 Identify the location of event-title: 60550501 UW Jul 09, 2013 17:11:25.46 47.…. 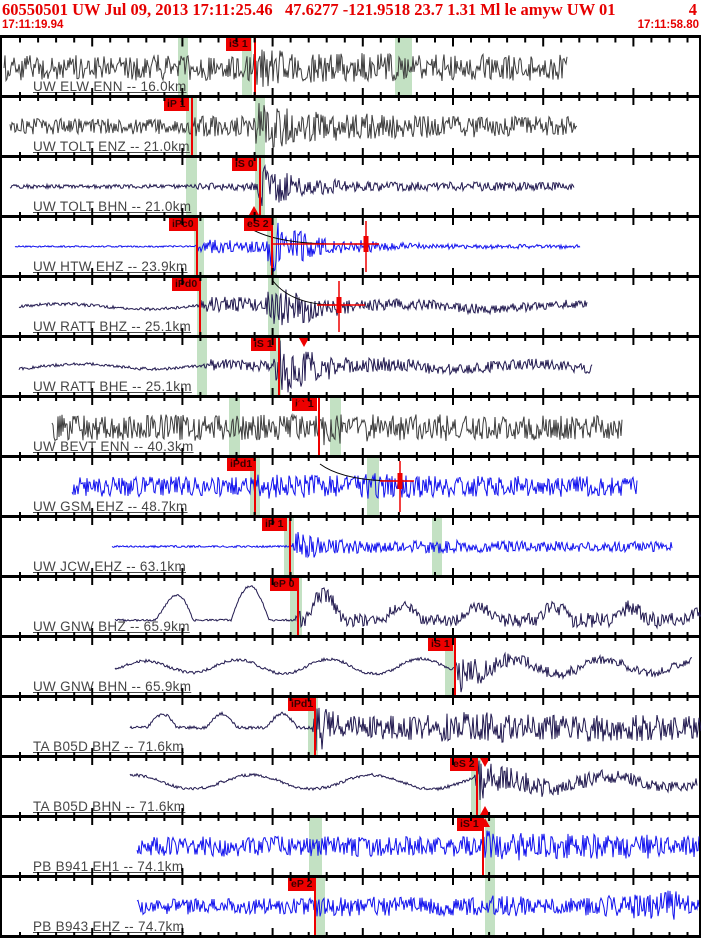
(309, 9).